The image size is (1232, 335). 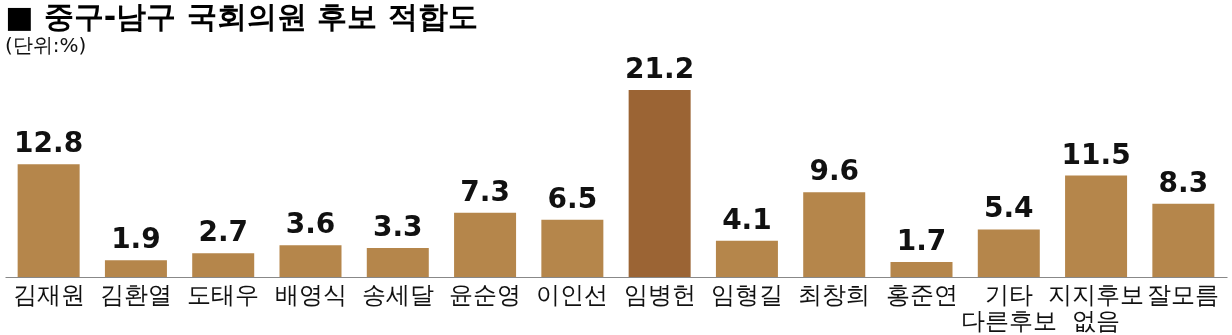 What do you see at coordinates (746, 294) in the screenshot?
I see `x-tick-label: 임형길` at bounding box center [746, 294].